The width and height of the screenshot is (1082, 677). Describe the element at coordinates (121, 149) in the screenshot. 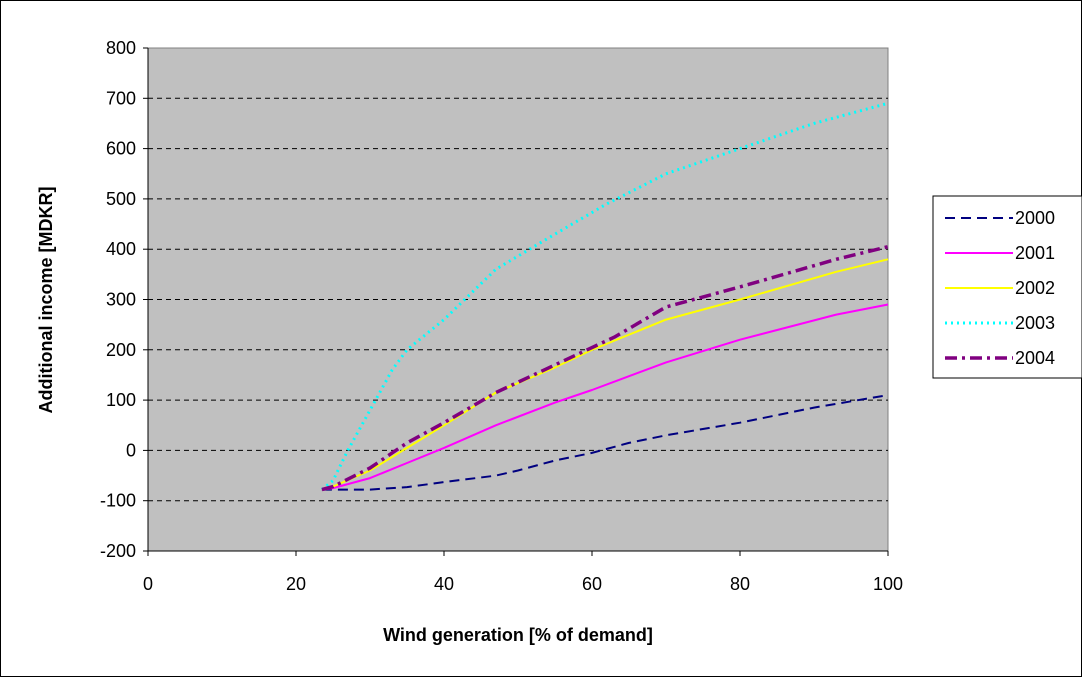

I see `y-tick-label: 600` at that location.